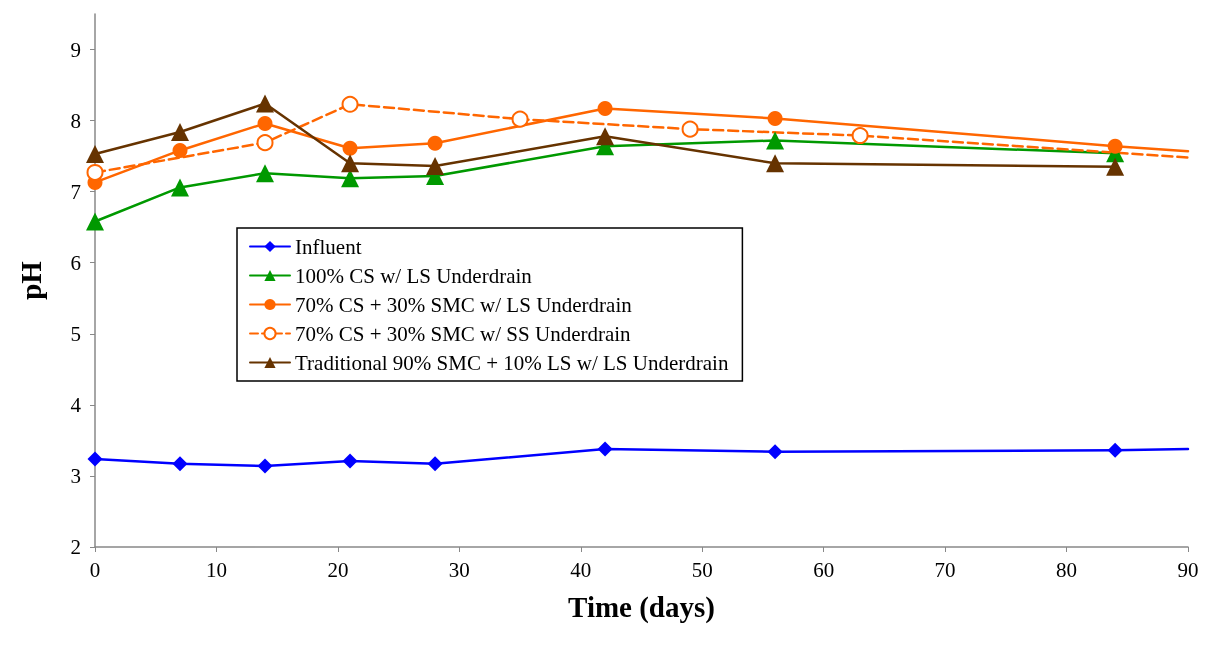 This screenshot has width=1209, height=656. Describe the element at coordinates (76, 404) in the screenshot. I see `y-tick-label: 4` at that location.